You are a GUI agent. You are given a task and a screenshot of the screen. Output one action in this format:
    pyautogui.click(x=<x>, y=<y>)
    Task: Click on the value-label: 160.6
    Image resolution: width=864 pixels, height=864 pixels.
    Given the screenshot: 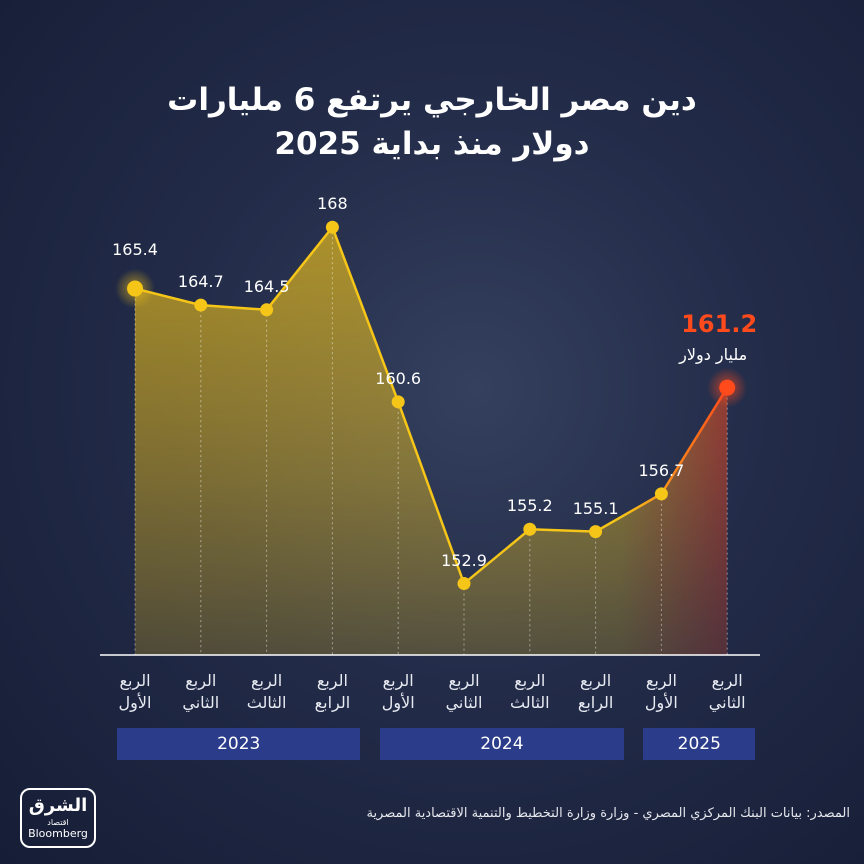 What is the action you would take?
    pyautogui.click(x=398, y=378)
    